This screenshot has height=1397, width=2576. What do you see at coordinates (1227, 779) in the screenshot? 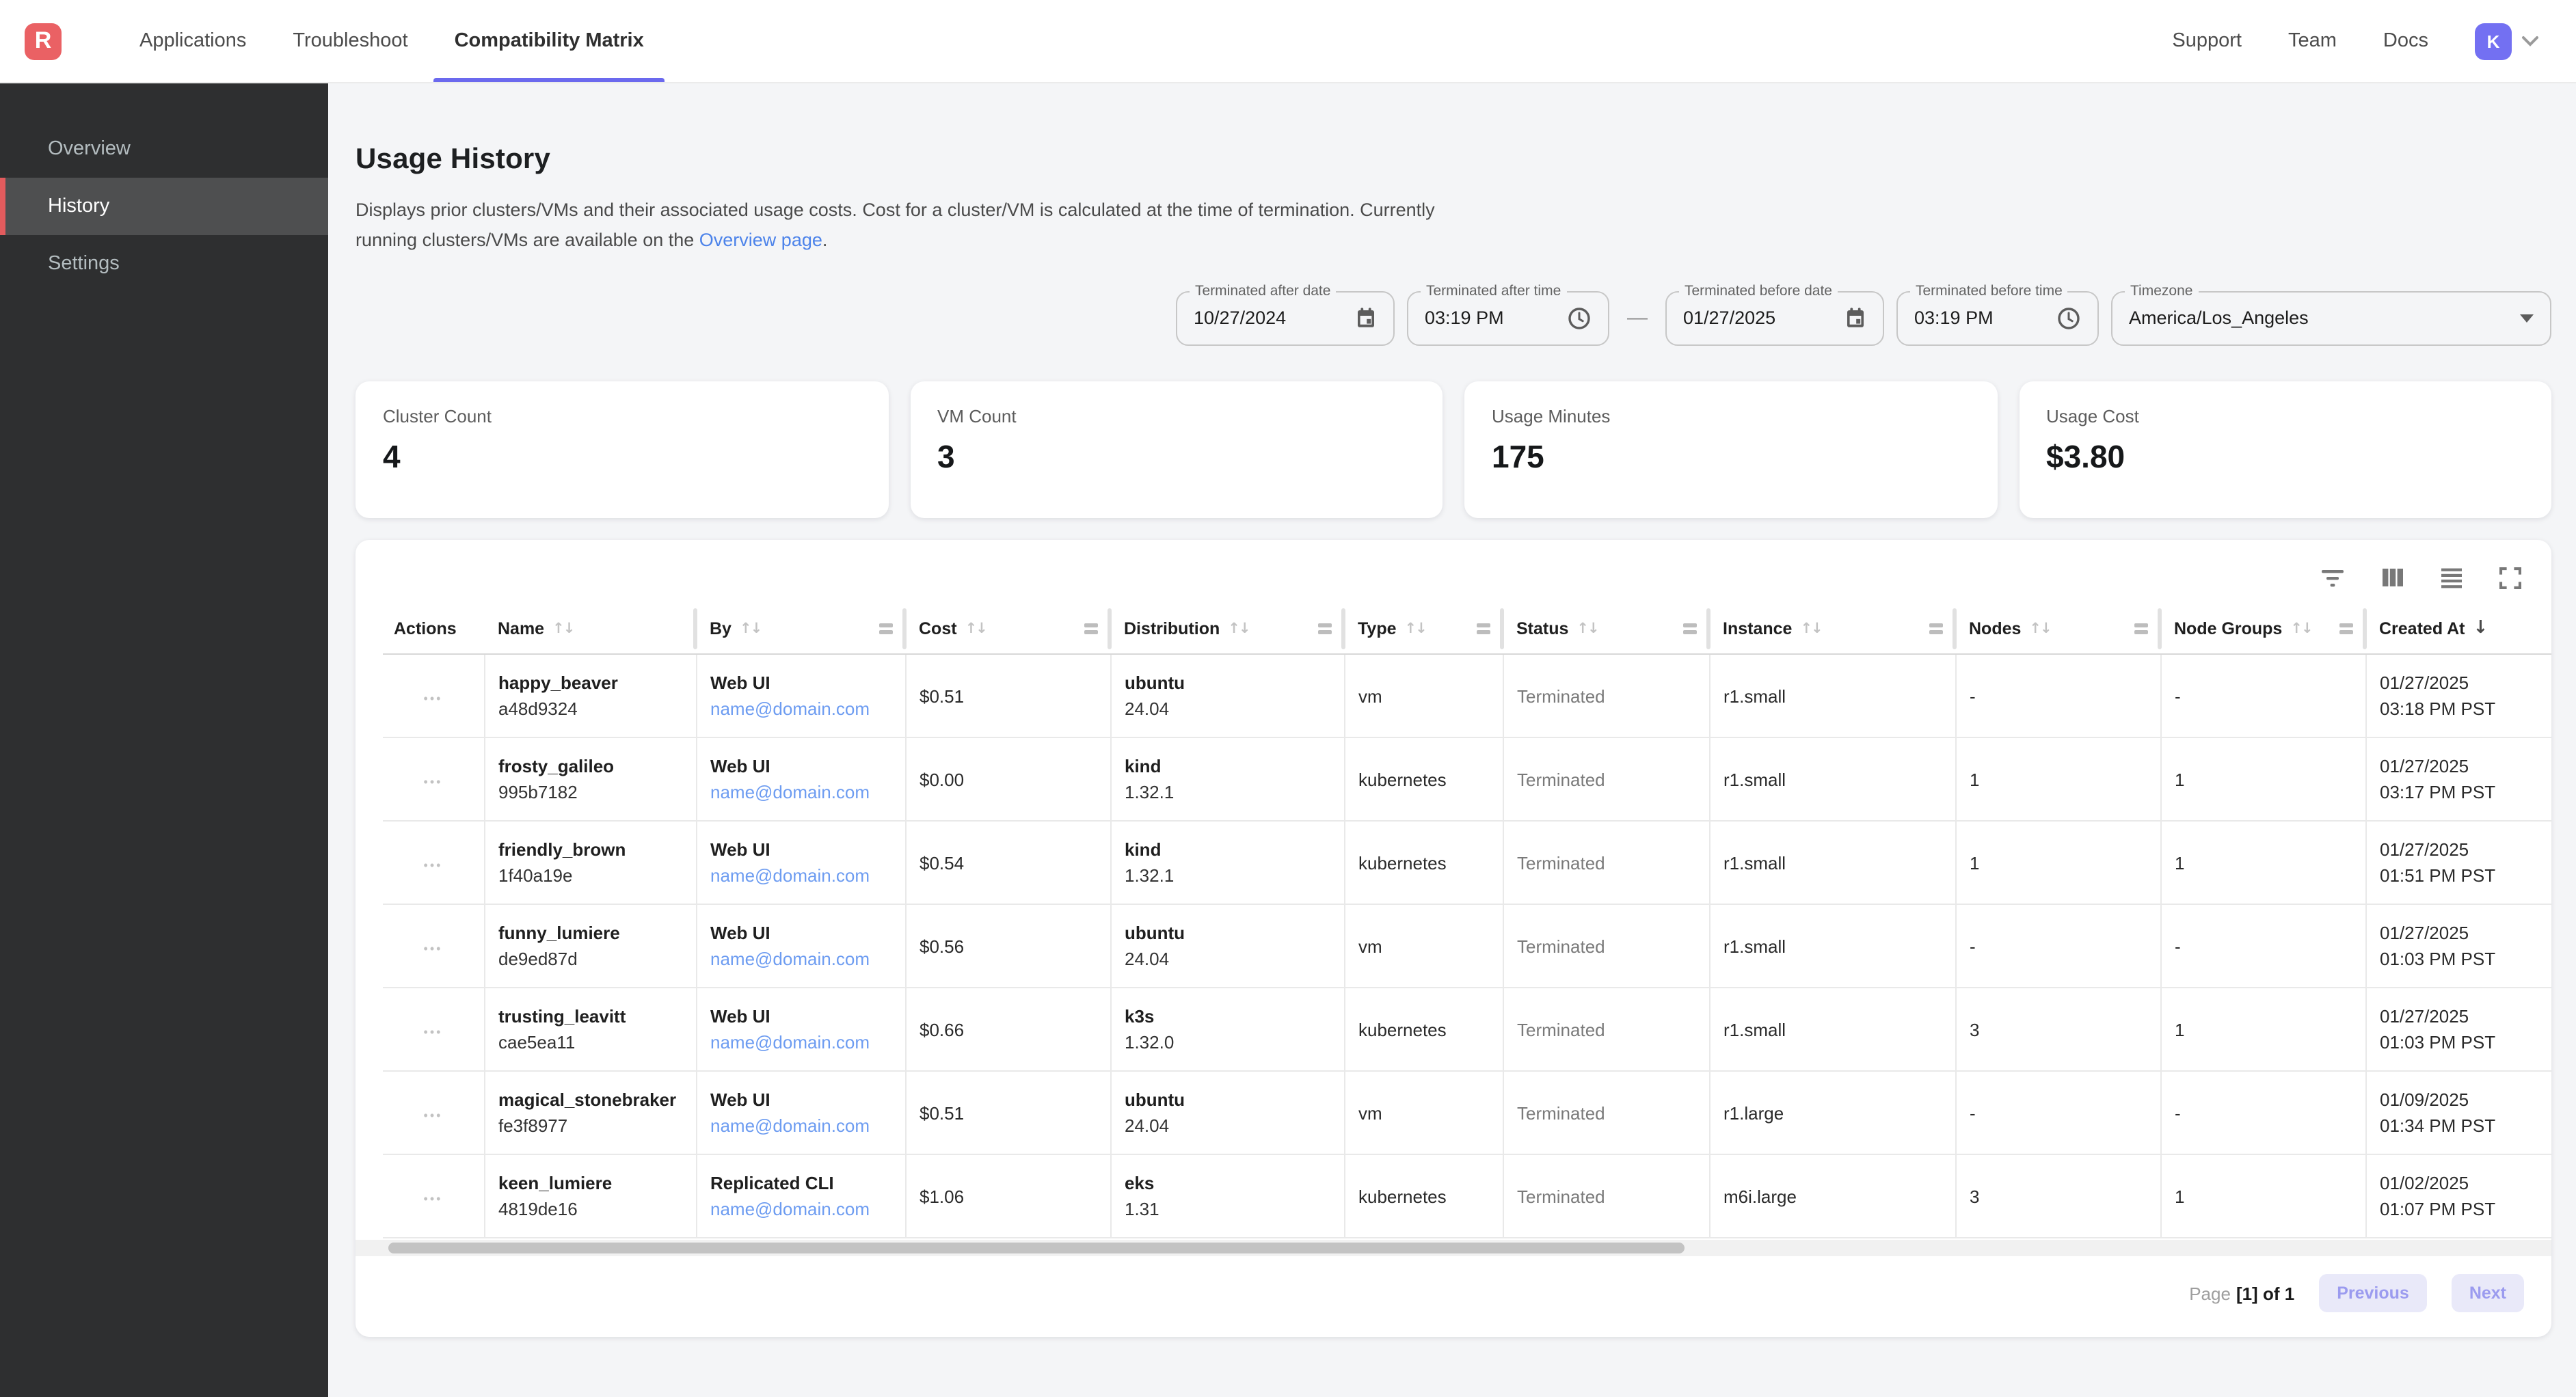
I see `cell-distribution: kind 1.32.1` at bounding box center [1227, 779].